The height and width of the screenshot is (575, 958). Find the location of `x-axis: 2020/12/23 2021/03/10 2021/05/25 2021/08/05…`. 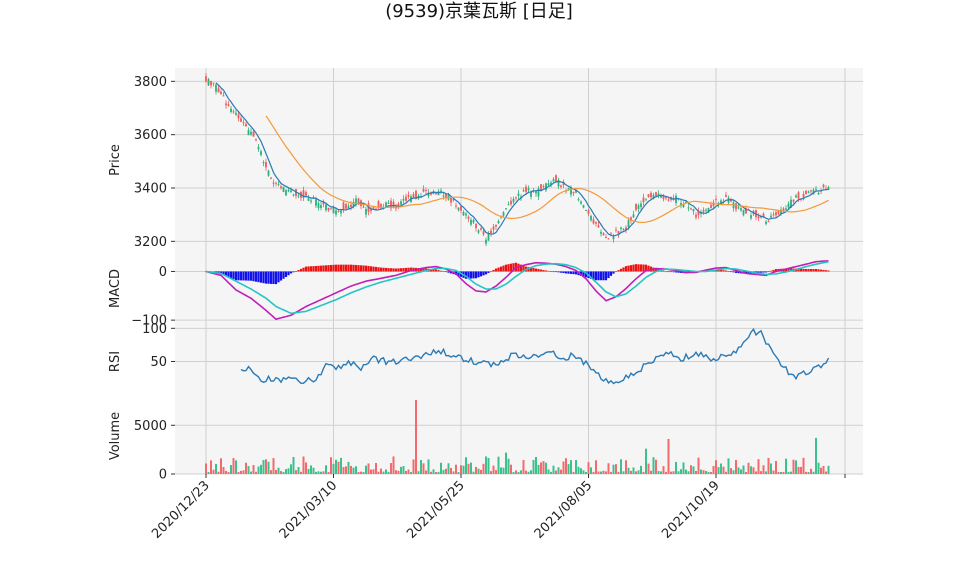

x-axis: 2020/12/23 2021/03/10 2021/05/25 2021/08/05… is located at coordinates (497, 508).